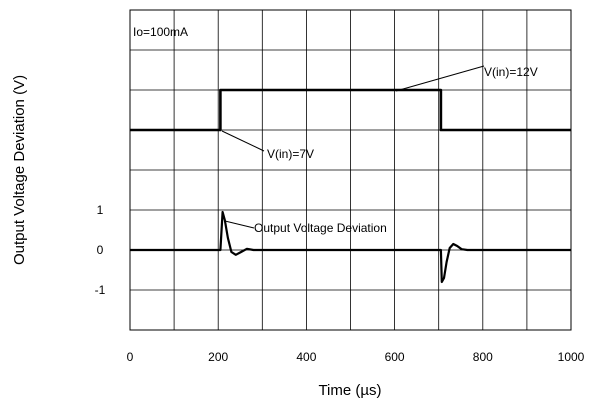 Image resolution: width=589 pixels, height=406 pixels. Describe the element at coordinates (395, 357) in the screenshot. I see `x-tick-label: 600` at that location.